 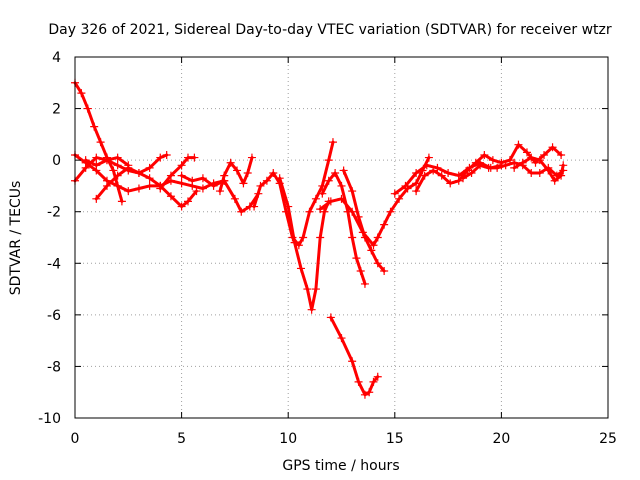 What do you see at coordinates (340, 466) in the screenshot?
I see `x-axis-label: GPS time / hours` at bounding box center [340, 466].